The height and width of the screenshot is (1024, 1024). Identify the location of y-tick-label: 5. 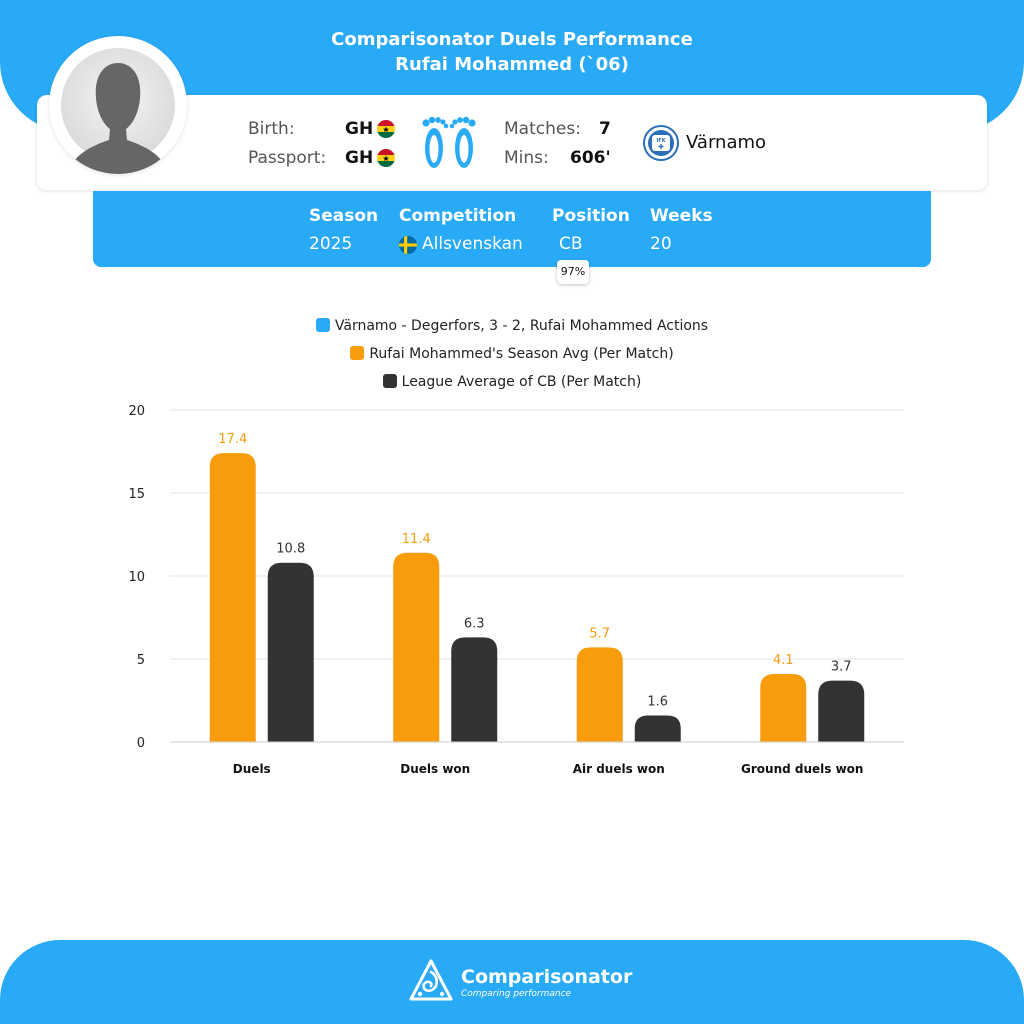
(141, 660).